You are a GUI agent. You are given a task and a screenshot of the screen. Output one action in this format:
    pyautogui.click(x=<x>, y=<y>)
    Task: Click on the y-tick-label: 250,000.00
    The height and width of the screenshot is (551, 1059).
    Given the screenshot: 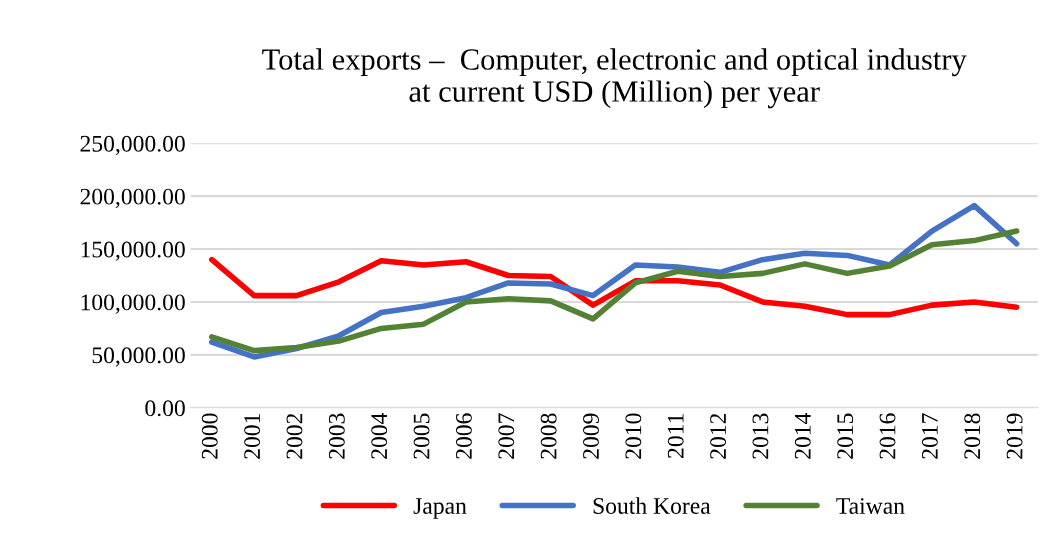 What is the action you would take?
    pyautogui.click(x=132, y=145)
    